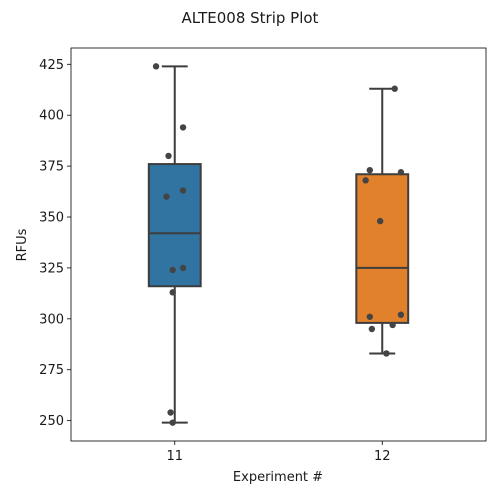 The height and width of the screenshot is (500, 500). I want to click on y-axis-ticks: 250 275 300 325 350 375 400 425, so click(55, 243).